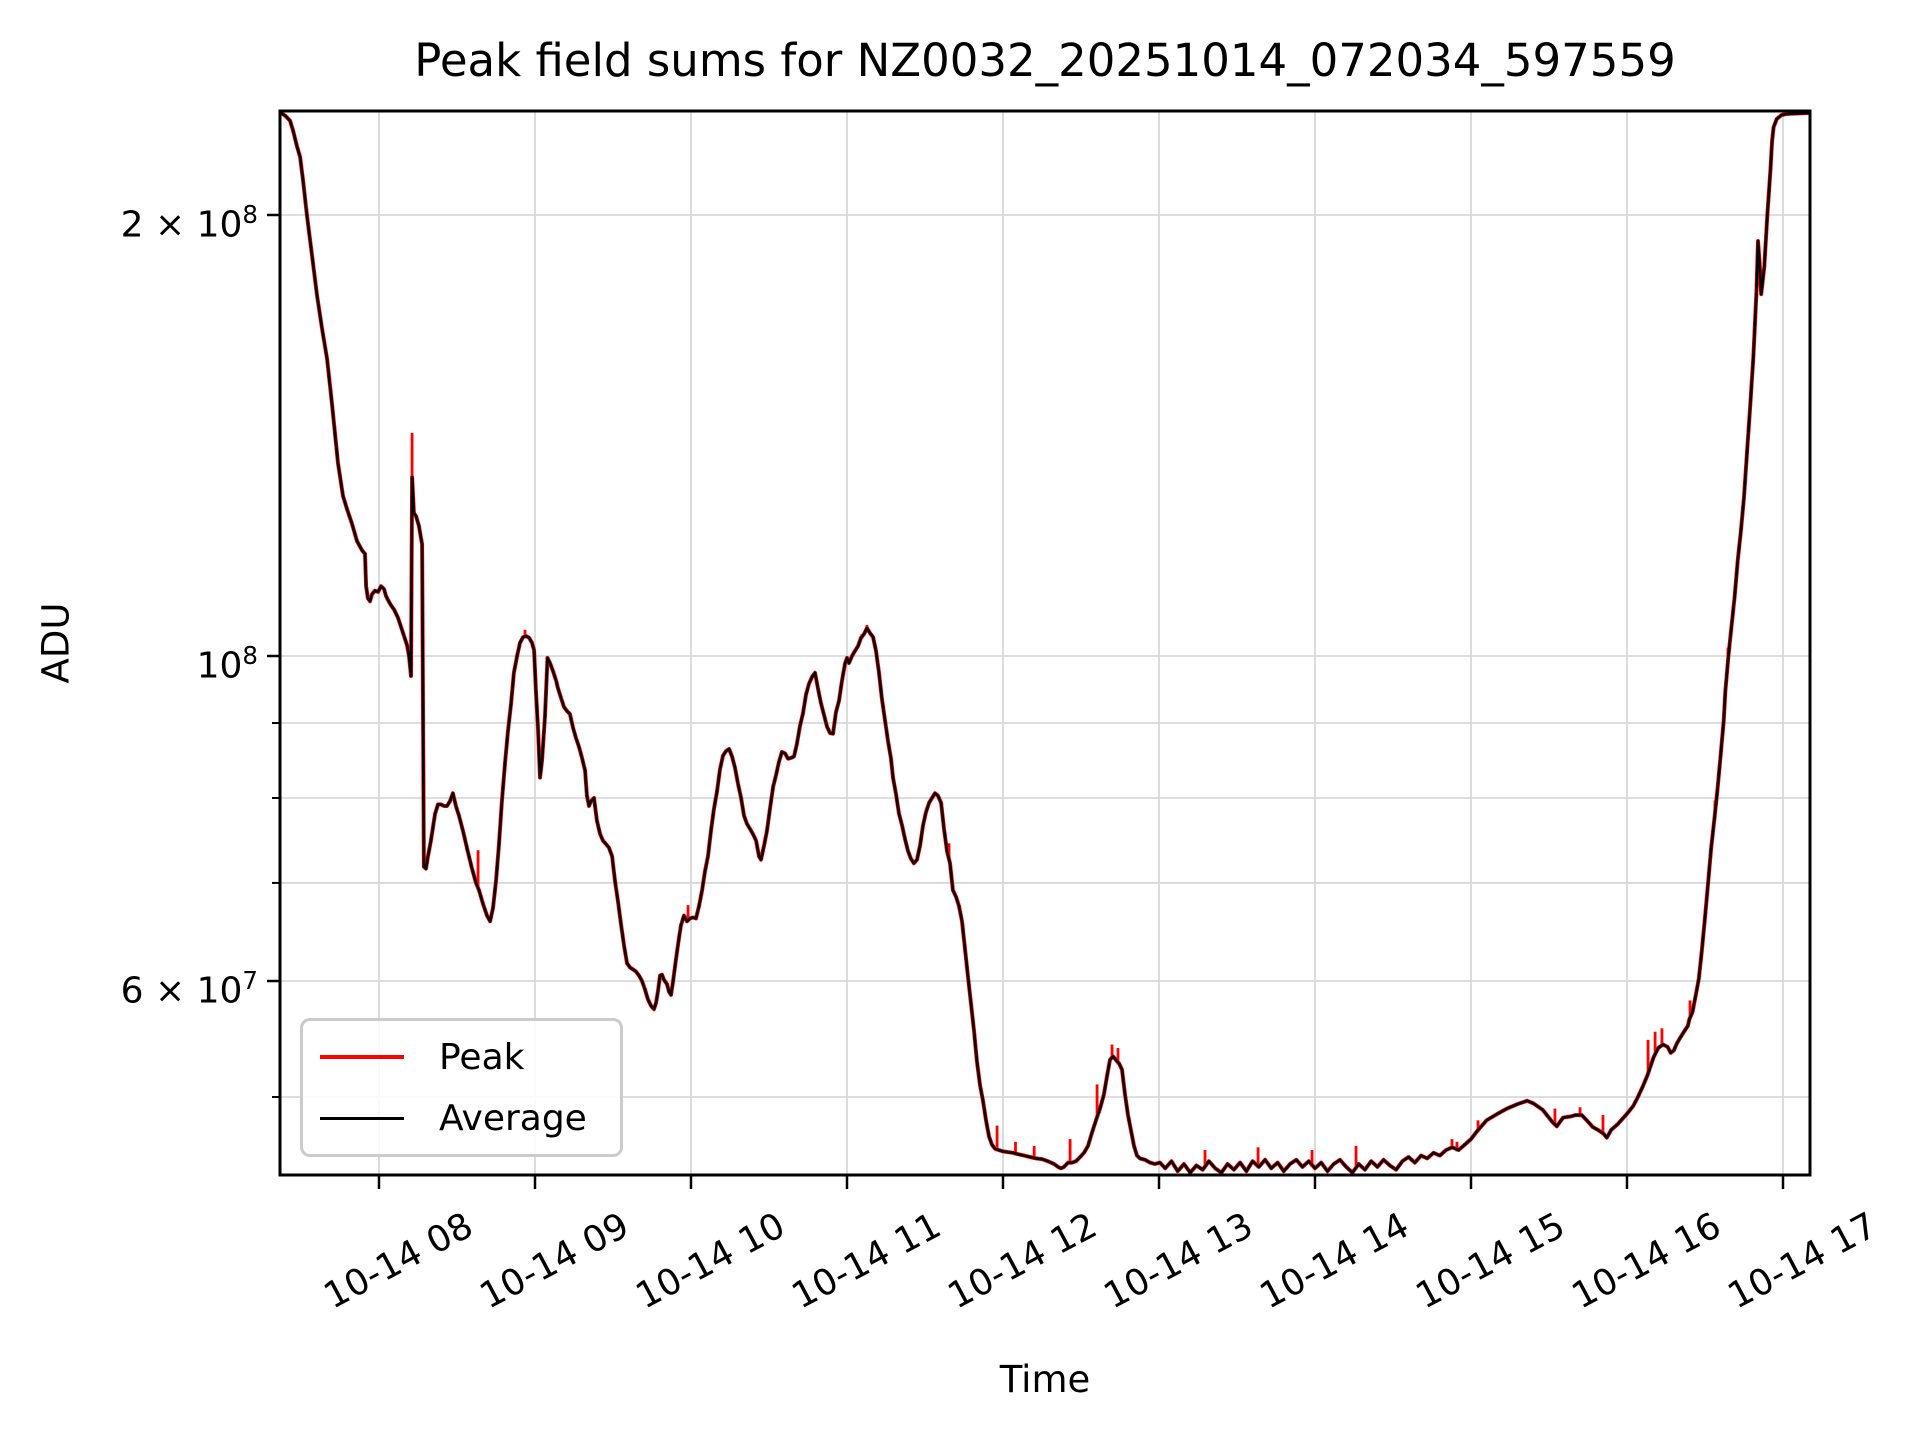 The image size is (1920, 1440). What do you see at coordinates (362, 1057) in the screenshot?
I see `peak-line-sample` at bounding box center [362, 1057].